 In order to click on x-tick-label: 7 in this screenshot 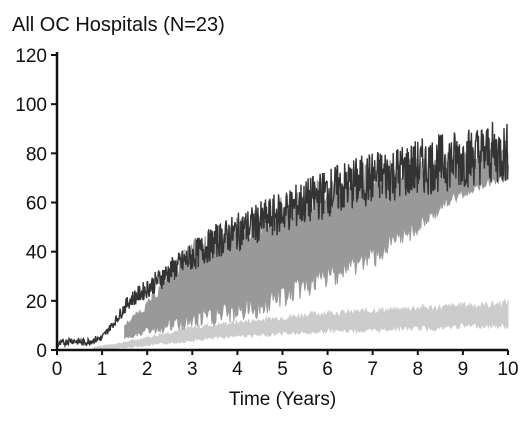, I will do `click(372, 369)`.